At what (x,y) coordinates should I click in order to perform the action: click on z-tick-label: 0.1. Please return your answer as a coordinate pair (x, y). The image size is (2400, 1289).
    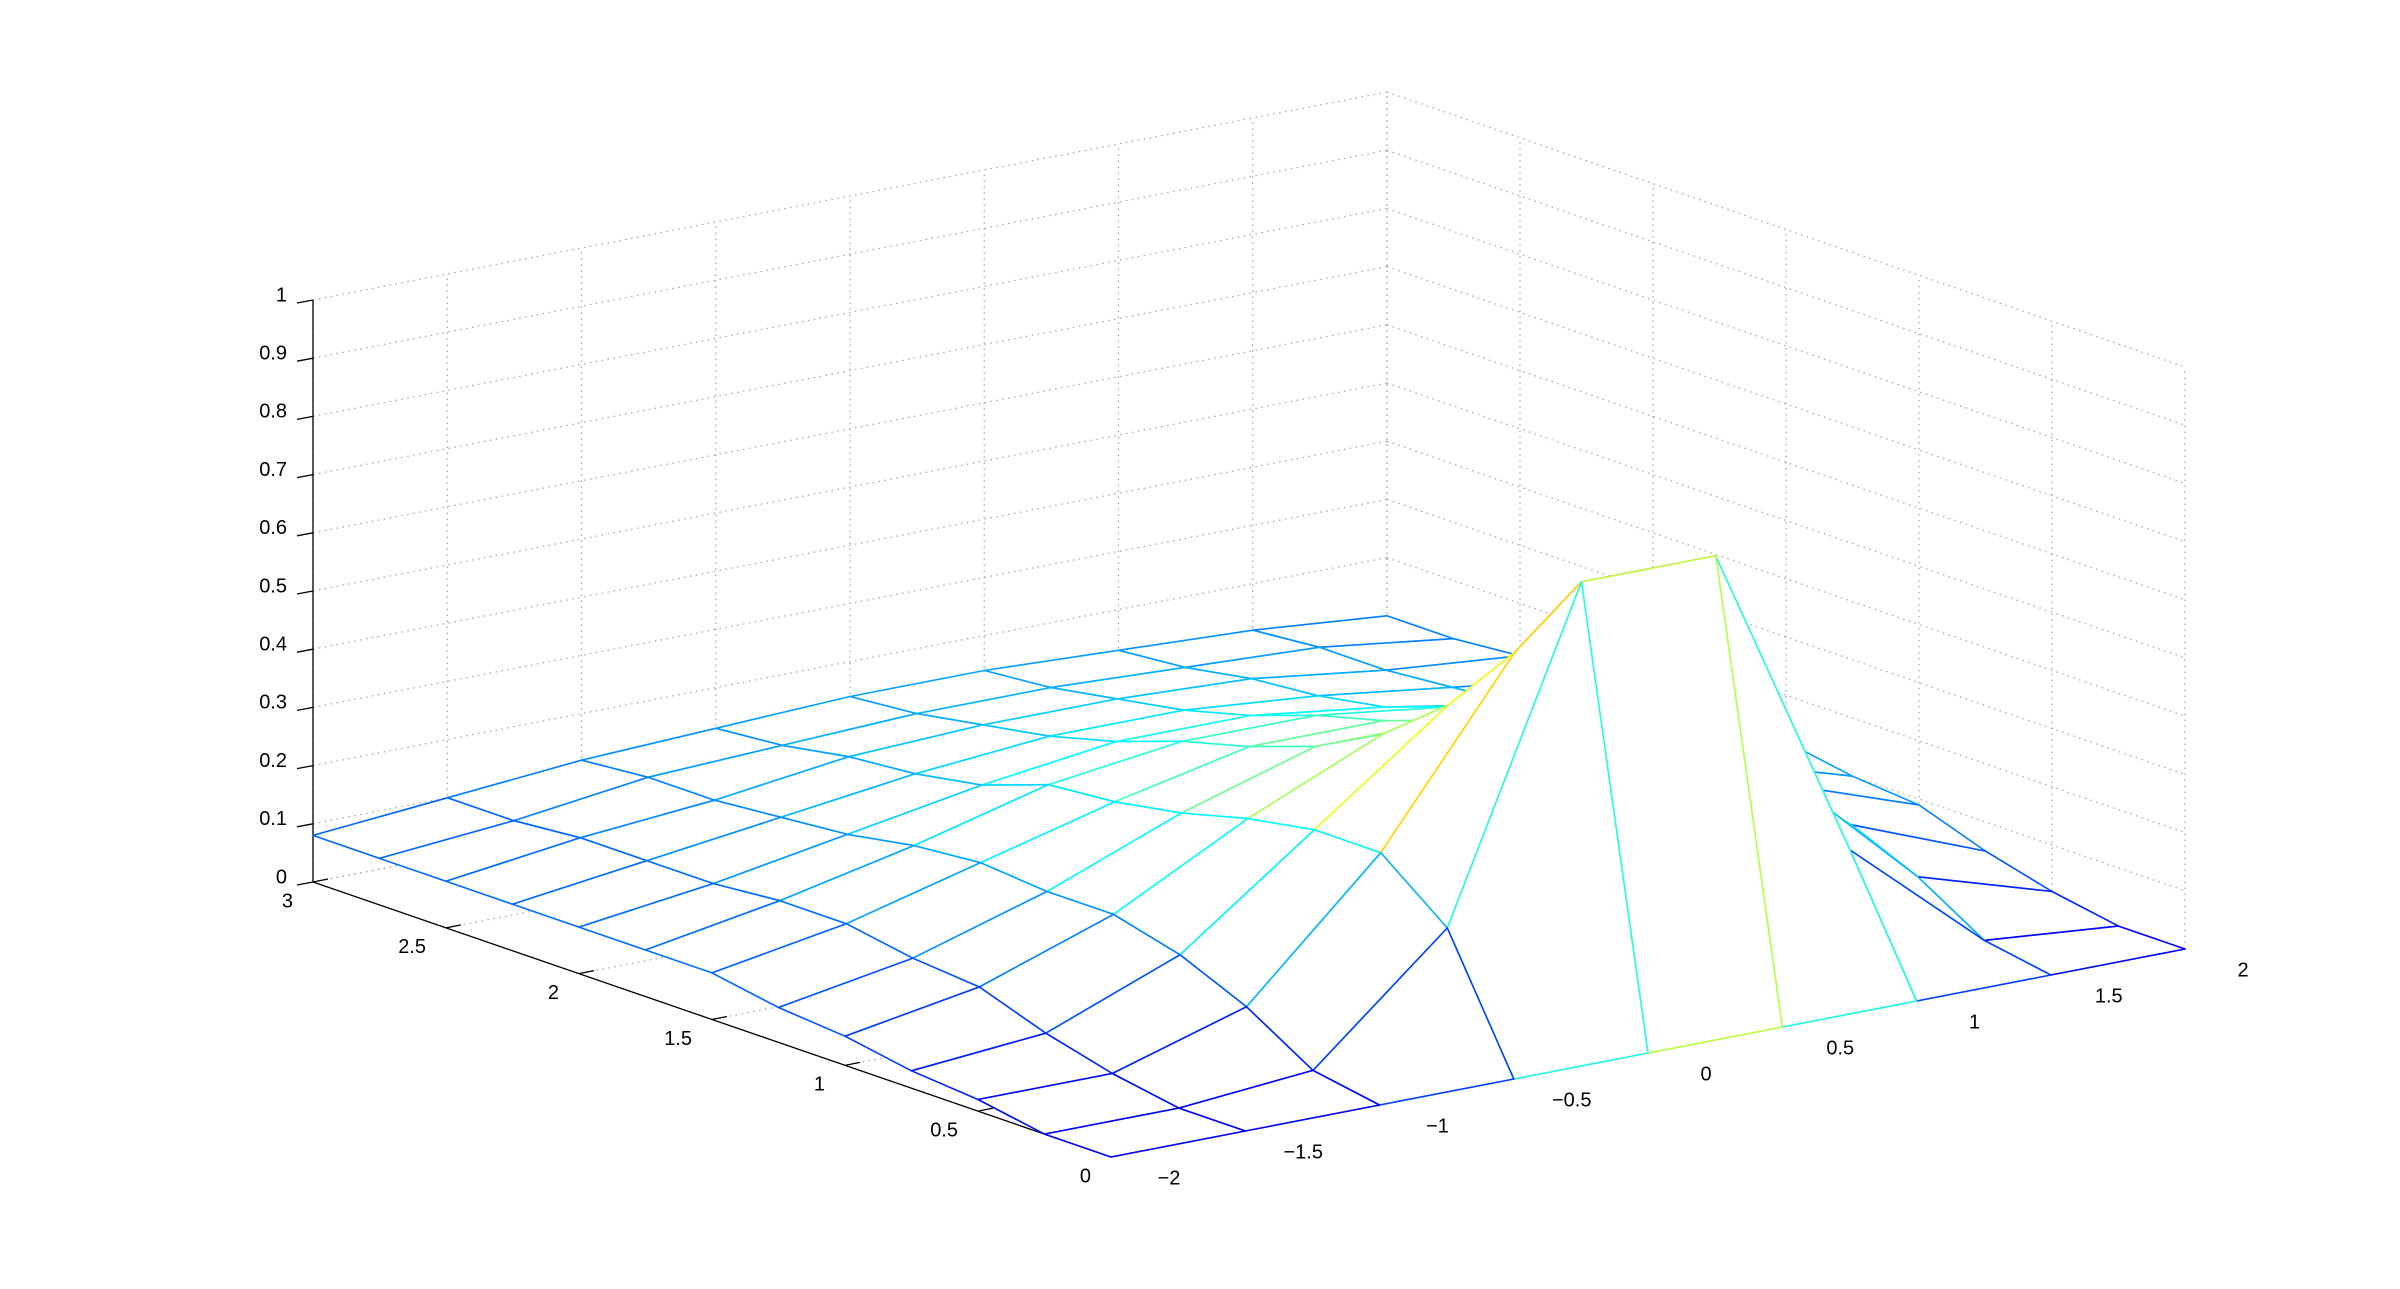
    Looking at the image, I should click on (273, 819).